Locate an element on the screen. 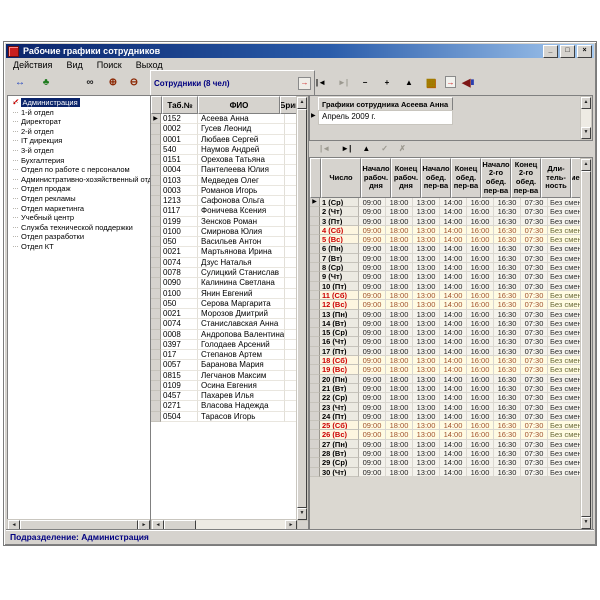 Image resolution: width=600 pixels, height=600 pixels. employee-row: 0004 Пантелеева Юлия is located at coordinates (224, 170).